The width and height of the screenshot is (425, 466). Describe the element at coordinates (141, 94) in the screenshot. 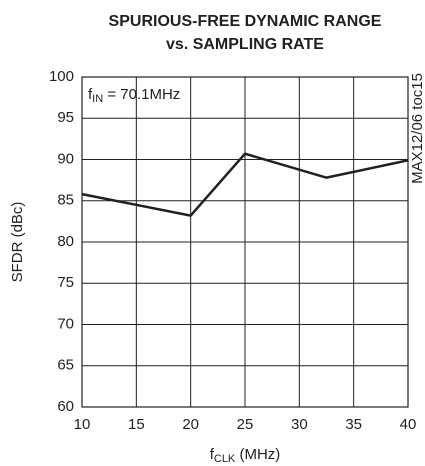

I see `label-rest: = 70.1MHz` at that location.